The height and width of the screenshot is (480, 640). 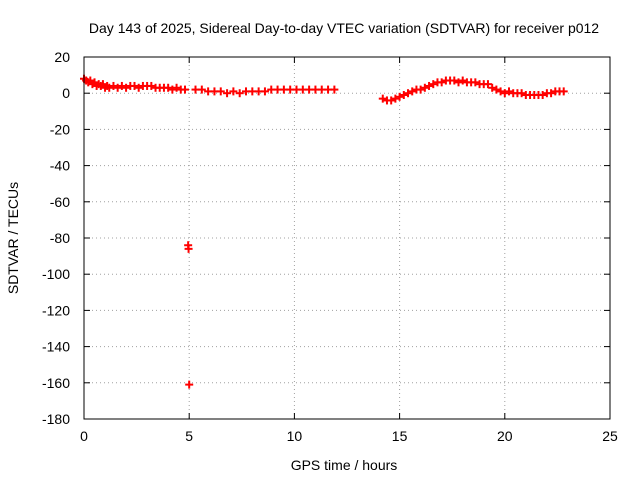 What do you see at coordinates (56, 310) in the screenshot?
I see `y-tick-label: -120` at bounding box center [56, 310].